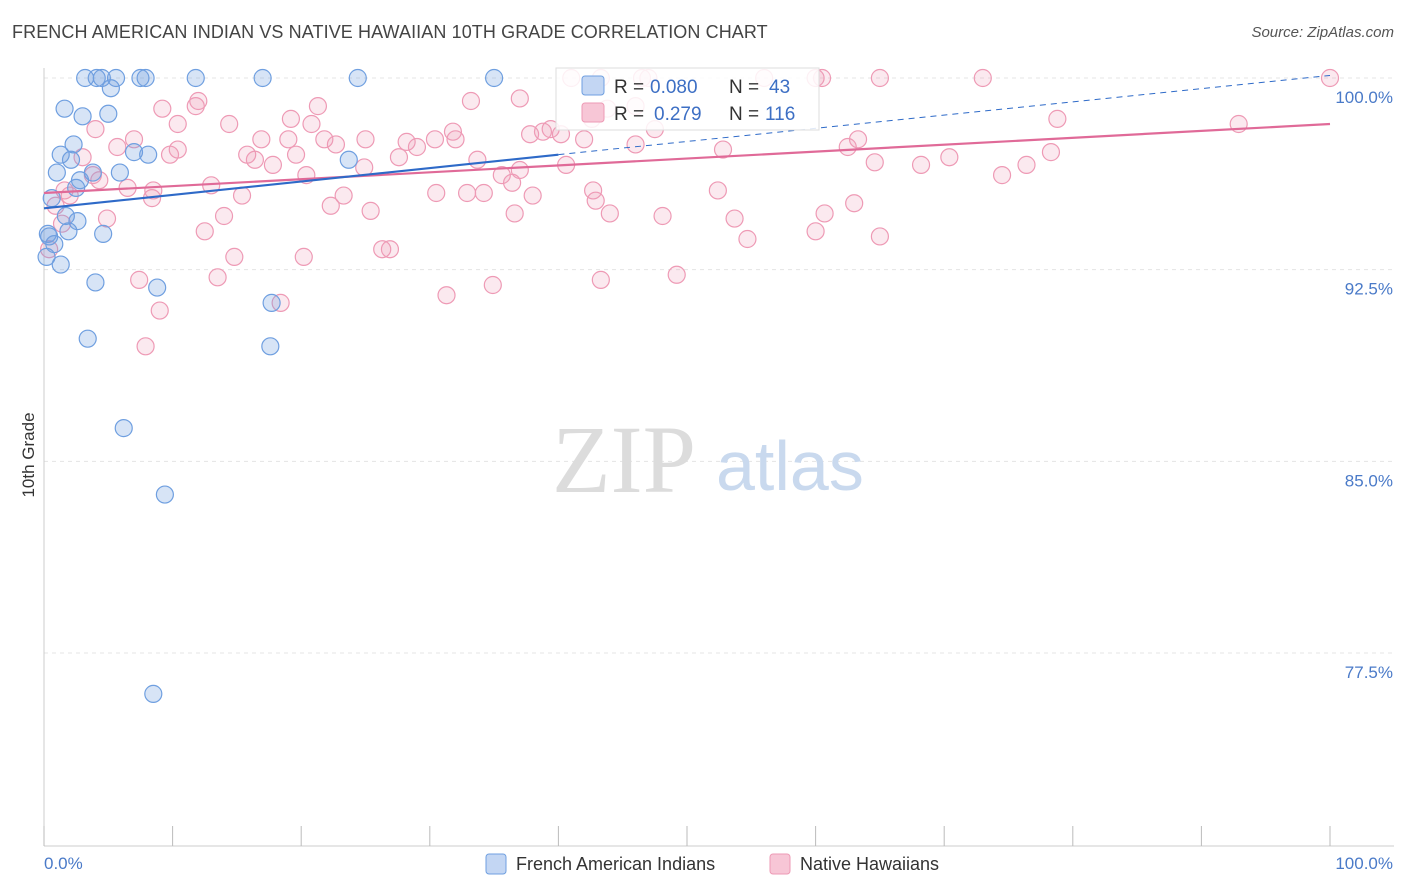 The width and height of the screenshot is (1406, 892). I want to click on series-legend-swatch-pink, so click(780, 864).